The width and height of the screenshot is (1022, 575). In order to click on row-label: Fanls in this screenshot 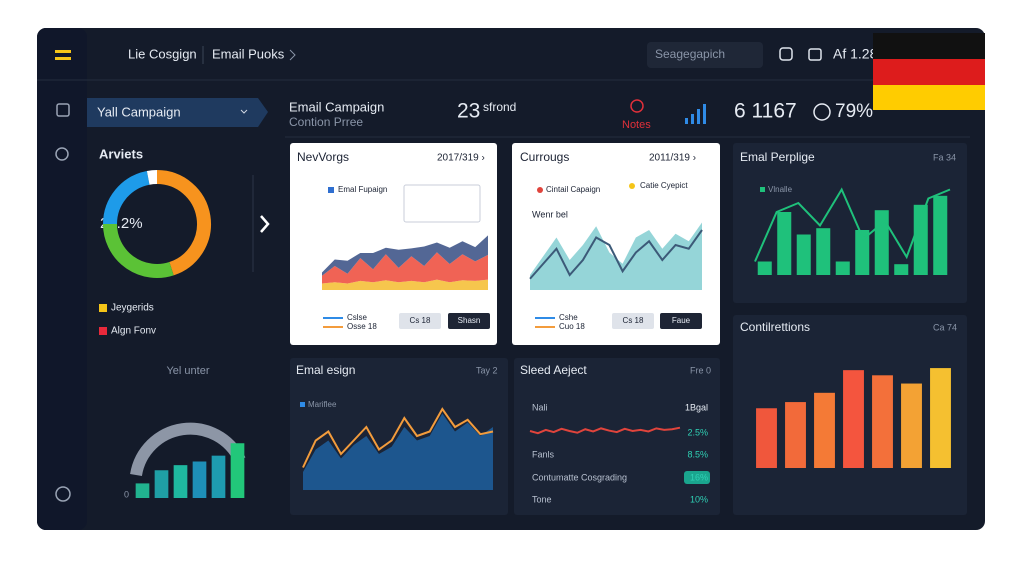, I will do `click(543, 454)`.